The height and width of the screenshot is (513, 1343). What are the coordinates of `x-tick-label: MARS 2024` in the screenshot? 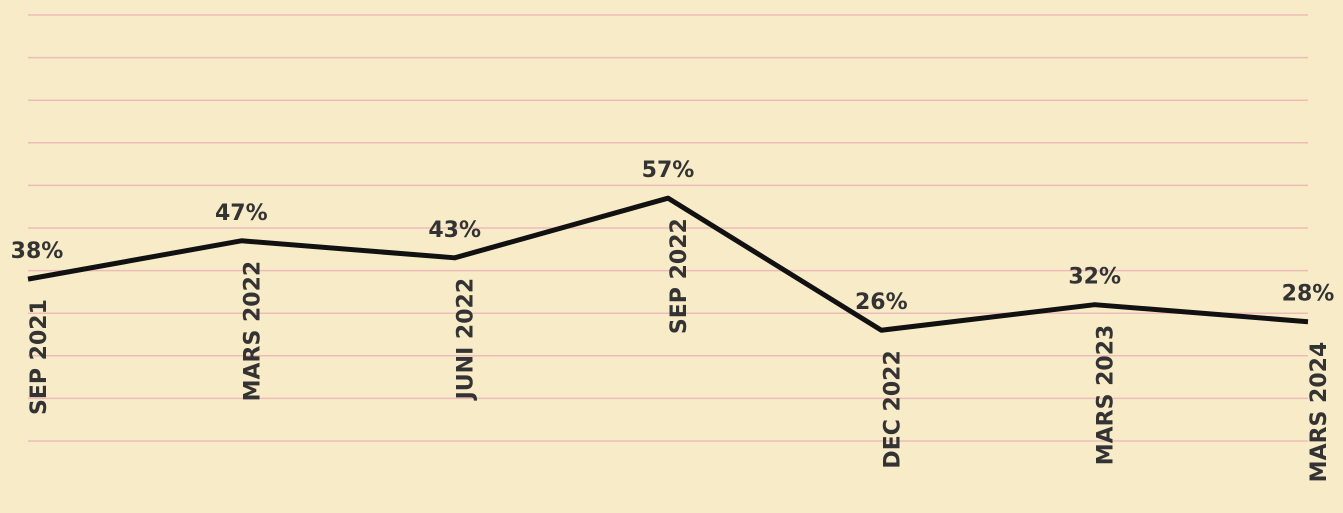 It's located at (1319, 412).